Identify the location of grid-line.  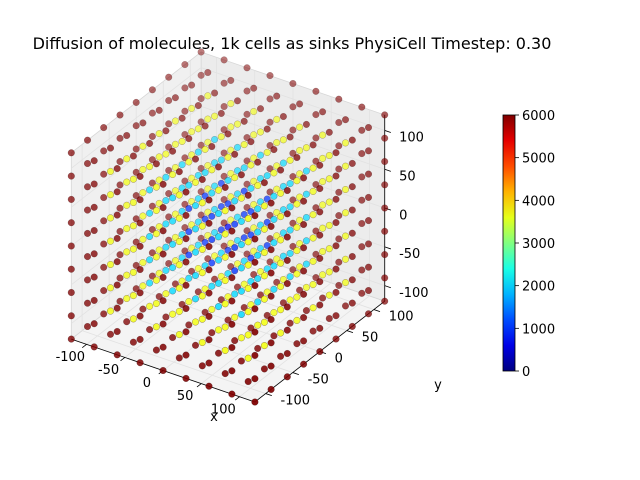
(136, 234).